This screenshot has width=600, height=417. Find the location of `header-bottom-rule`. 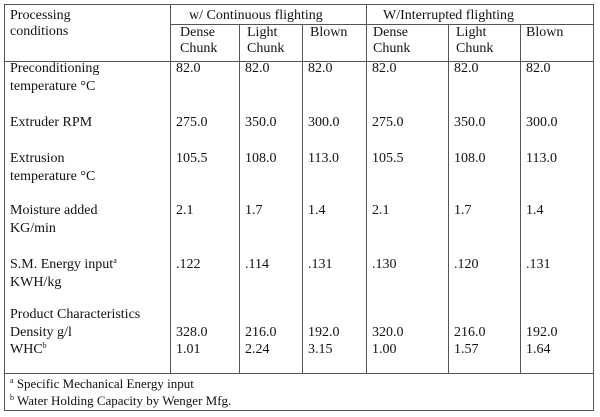

header-bottom-rule is located at coordinates (299, 61).